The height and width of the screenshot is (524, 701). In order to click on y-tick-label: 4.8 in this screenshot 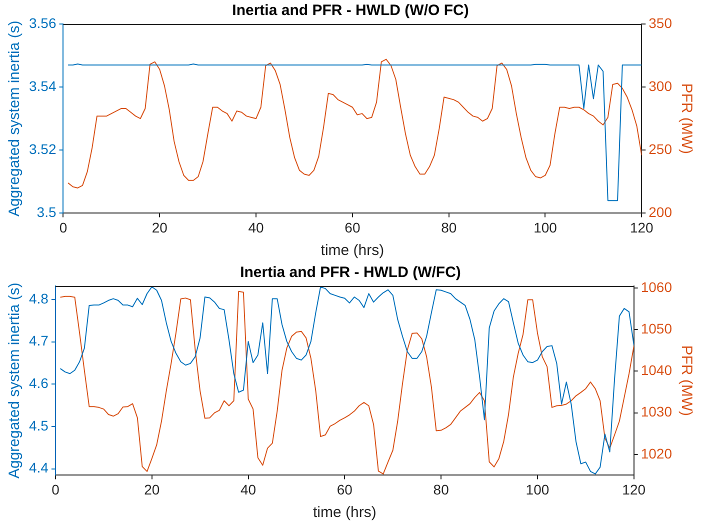, I will do `click(38, 298)`.